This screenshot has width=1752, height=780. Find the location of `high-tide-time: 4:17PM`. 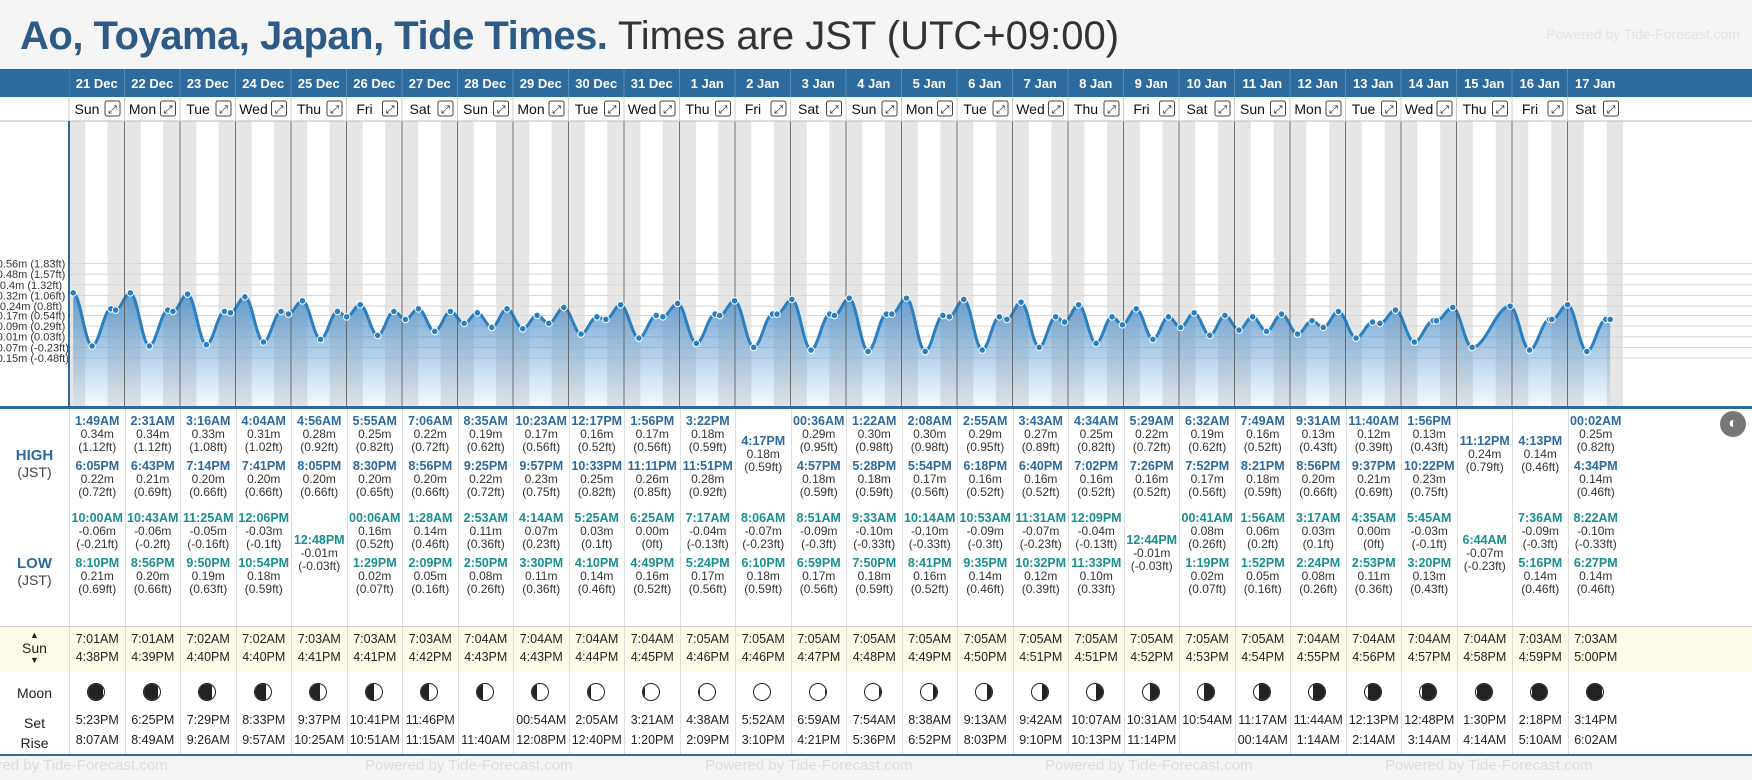

high-tide-time: 4:17PM is located at coordinates (763, 441).